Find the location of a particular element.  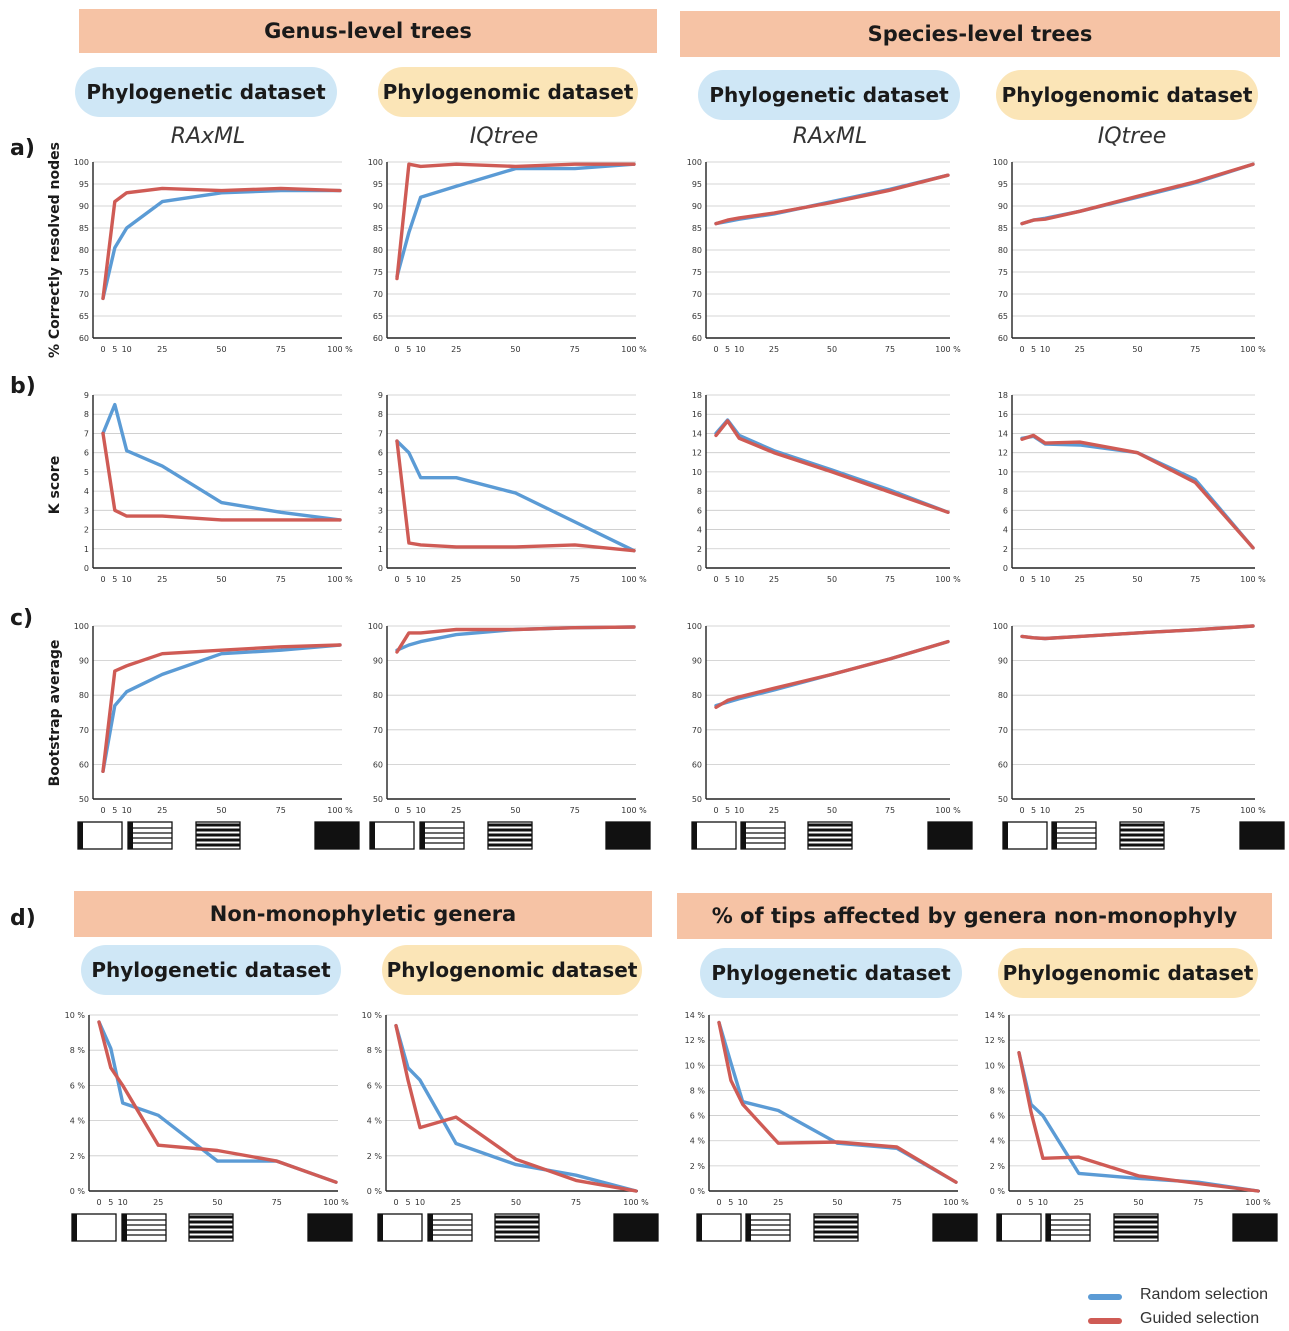

y-tick-label: 5 is located at coordinates (380, 472).